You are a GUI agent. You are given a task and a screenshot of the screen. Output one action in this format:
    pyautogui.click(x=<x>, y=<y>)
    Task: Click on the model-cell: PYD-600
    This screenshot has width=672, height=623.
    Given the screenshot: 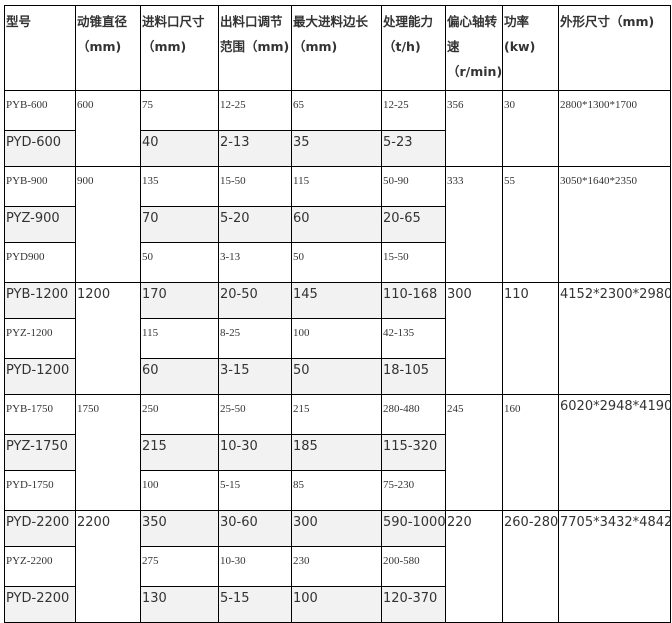 What is the action you would take?
    pyautogui.click(x=40, y=148)
    